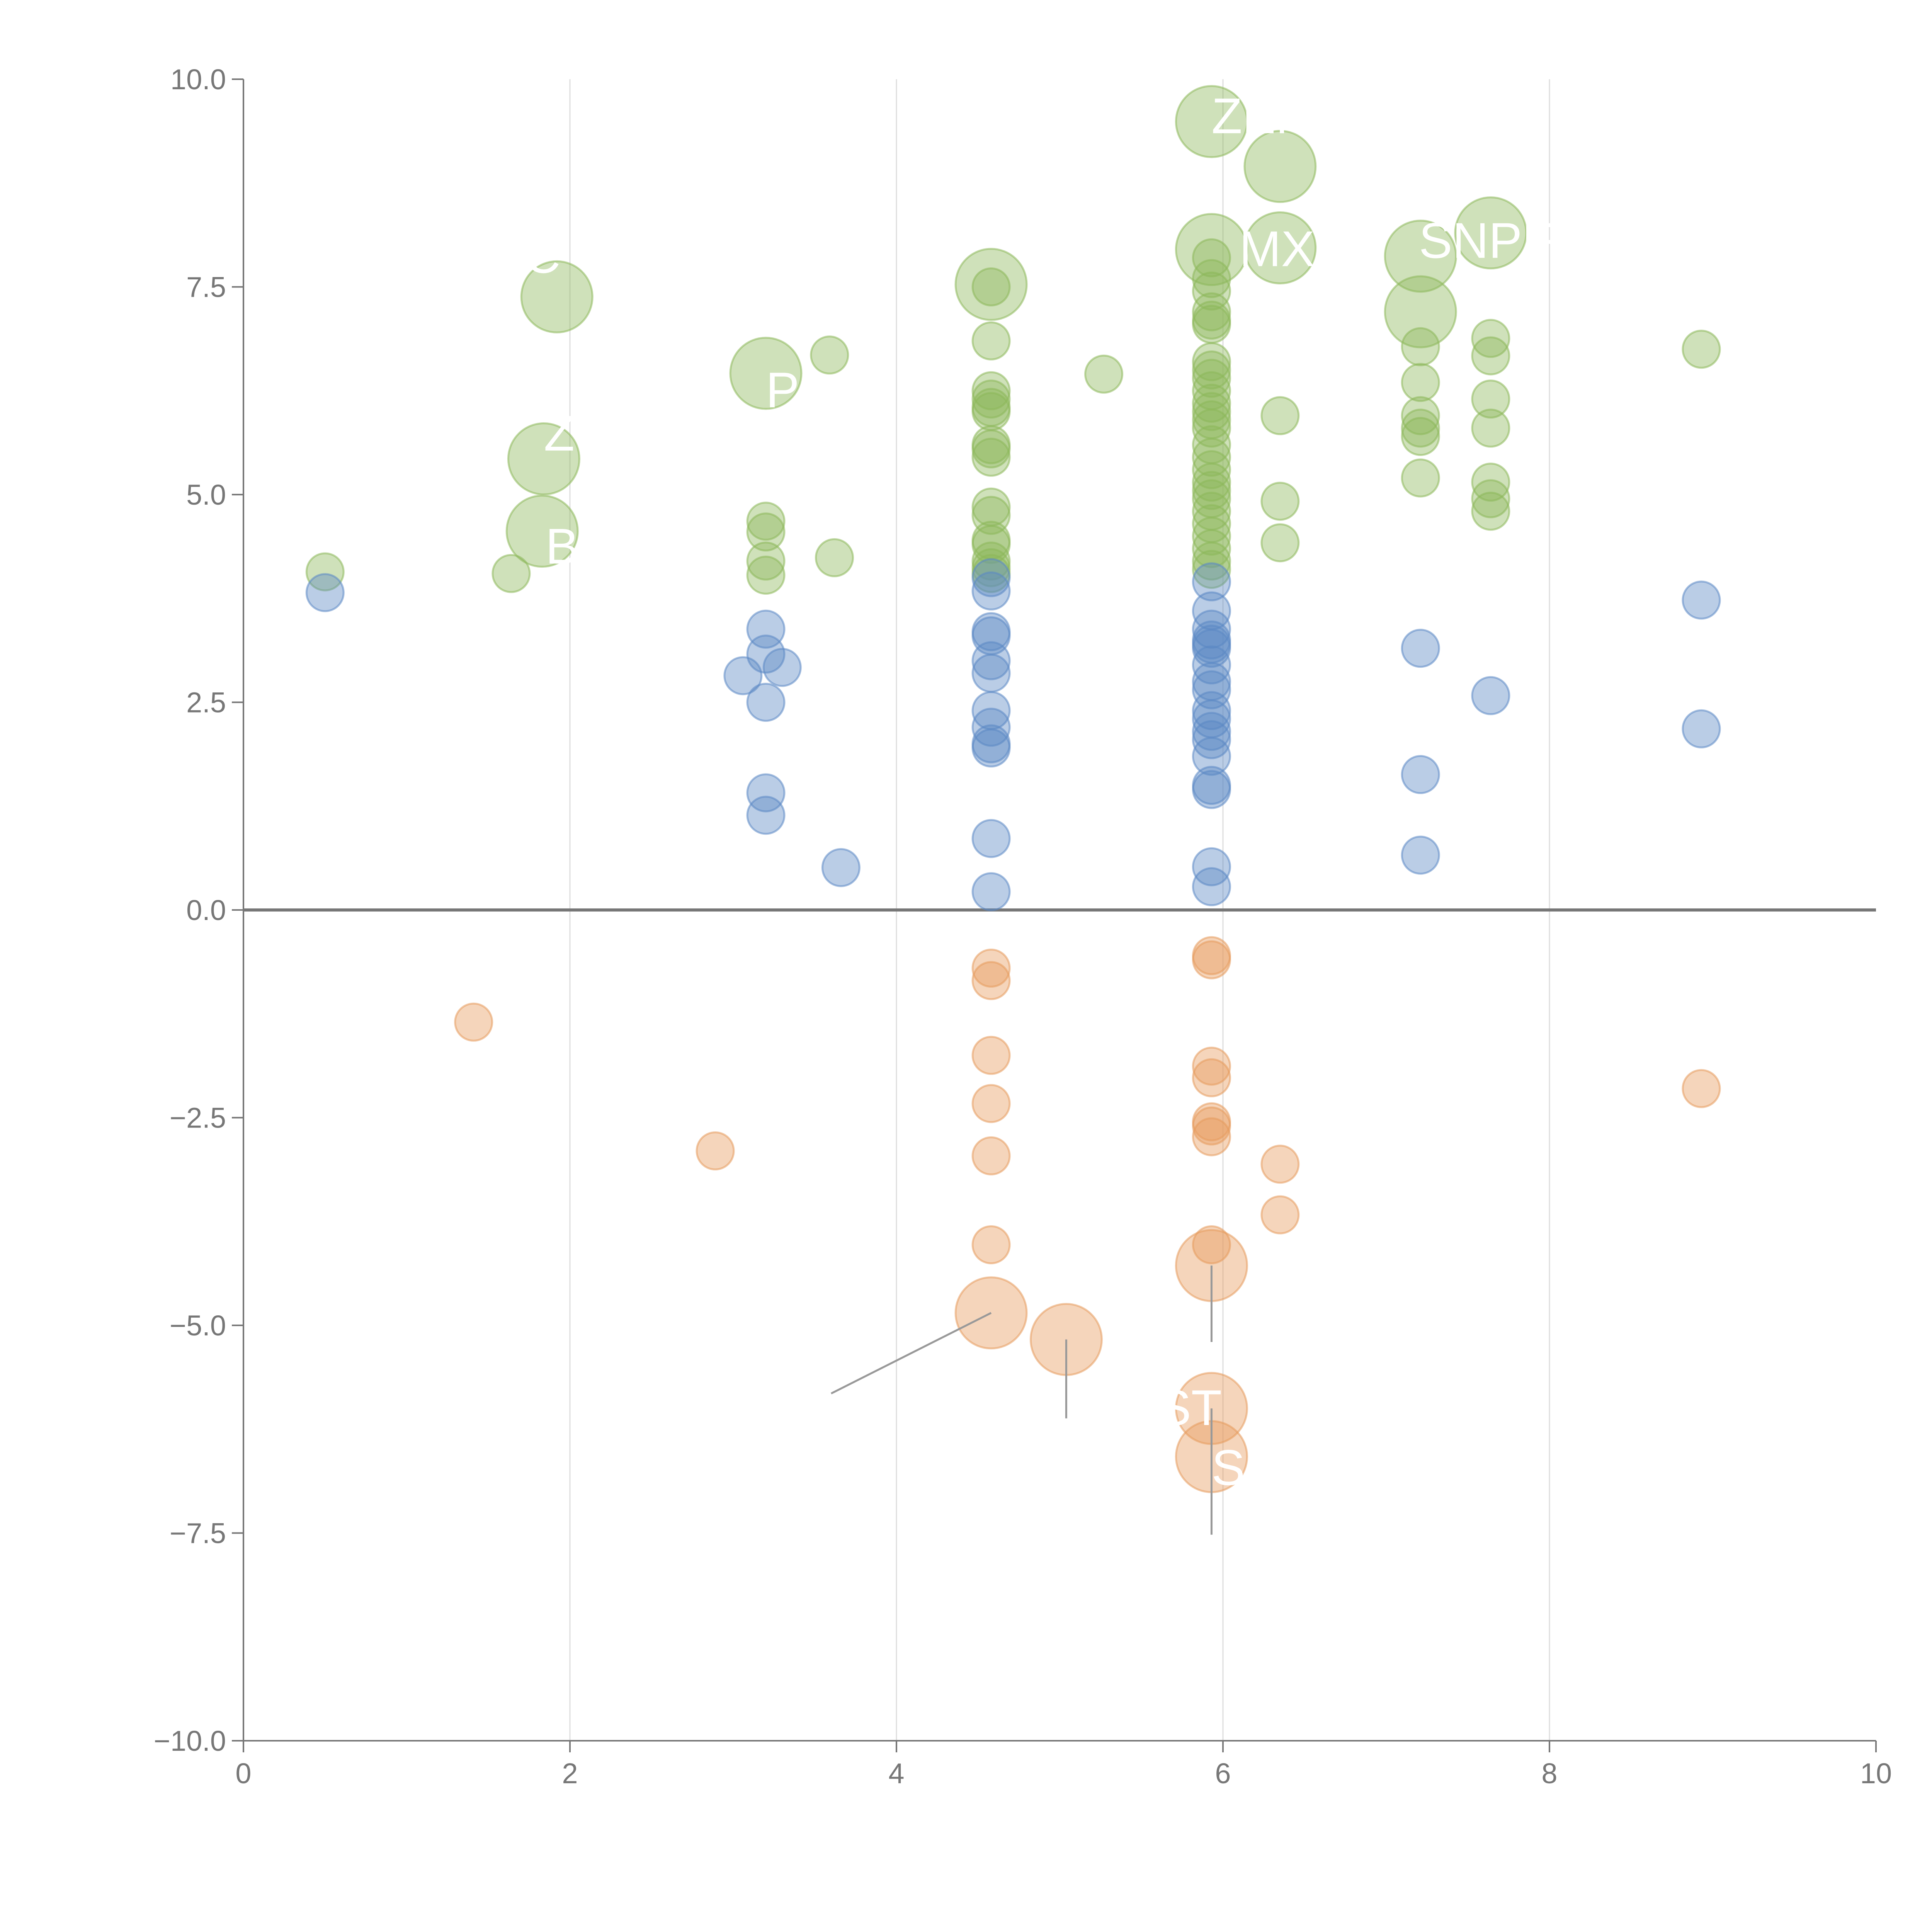 This screenshot has width=1932, height=1932. What do you see at coordinates (198, 1118) in the screenshot?
I see `y-tick-label: −2.5` at bounding box center [198, 1118].